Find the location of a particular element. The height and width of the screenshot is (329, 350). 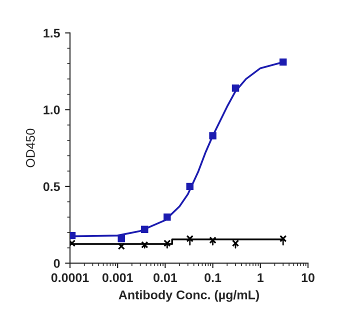

y-tick-label: 0 is located at coordinates (57, 263).